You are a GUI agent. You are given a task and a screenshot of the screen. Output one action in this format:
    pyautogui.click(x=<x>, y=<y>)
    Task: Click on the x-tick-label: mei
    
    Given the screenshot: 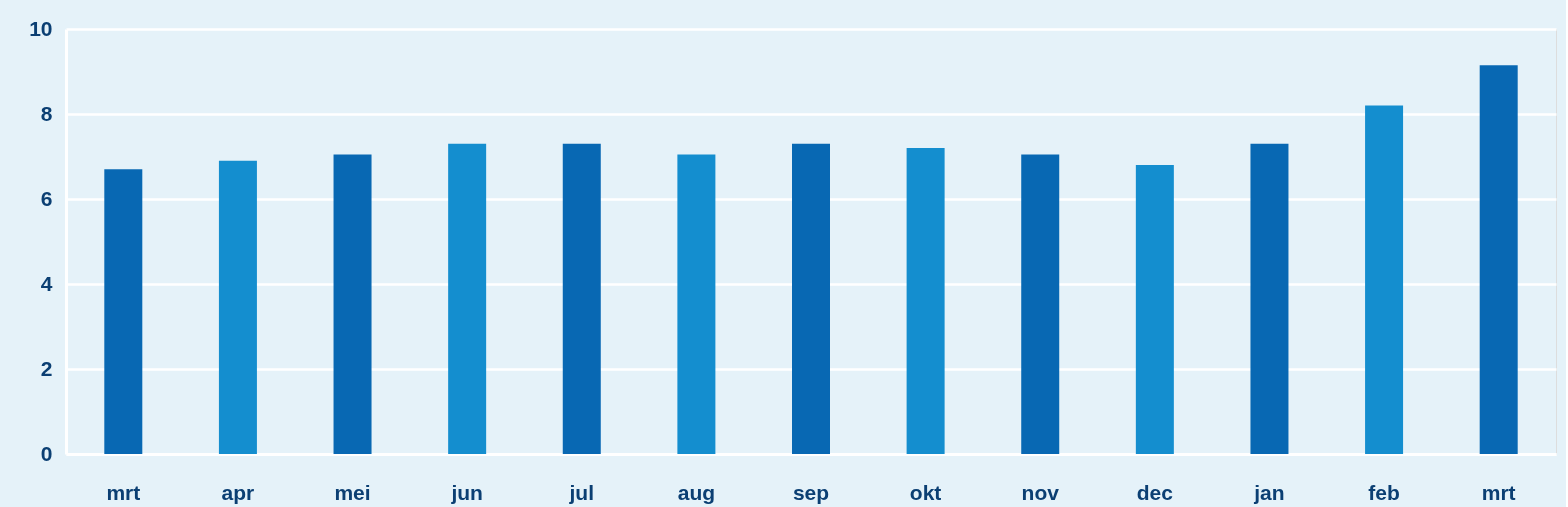 What is the action you would take?
    pyautogui.click(x=352, y=492)
    